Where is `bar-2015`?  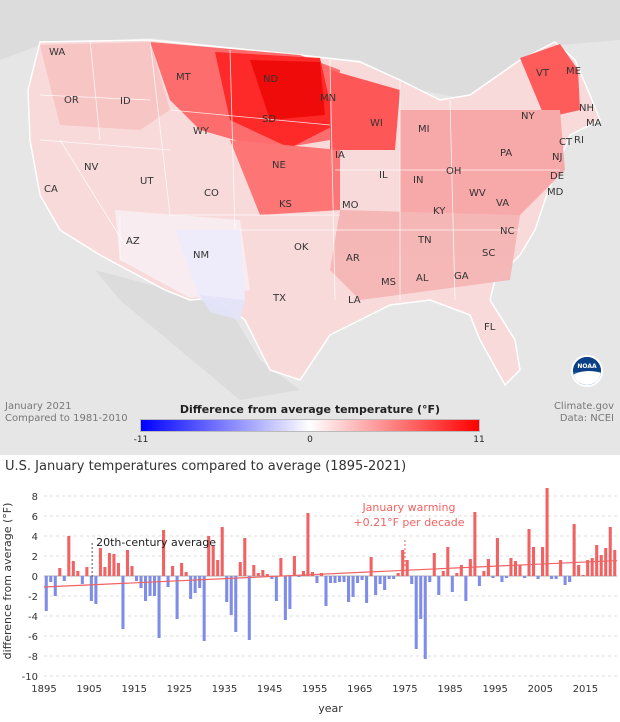
bar-2015 is located at coordinates (588, 568).